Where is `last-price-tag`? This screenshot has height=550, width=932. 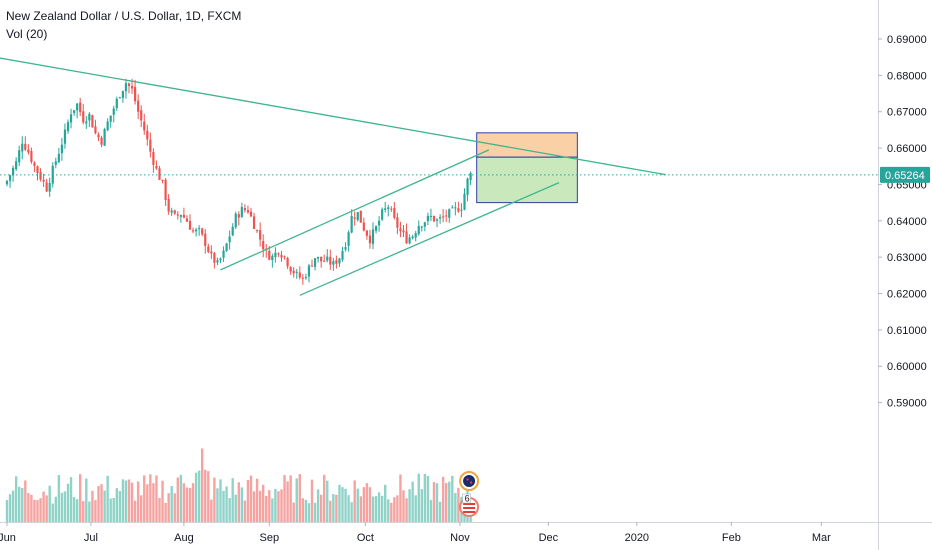 last-price-tag is located at coordinates (905, 174).